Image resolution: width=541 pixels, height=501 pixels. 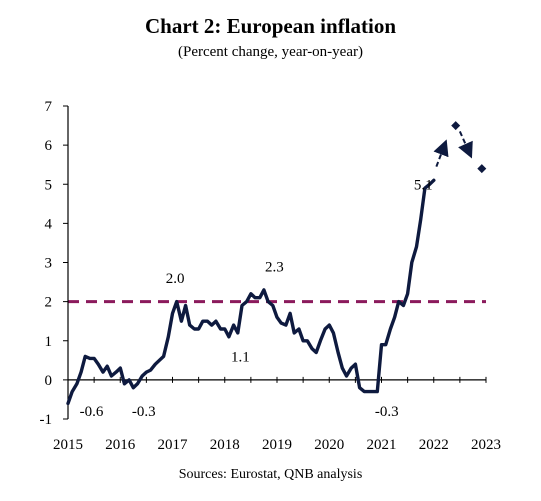 I want to click on data-label: 2.0, so click(x=175, y=279).